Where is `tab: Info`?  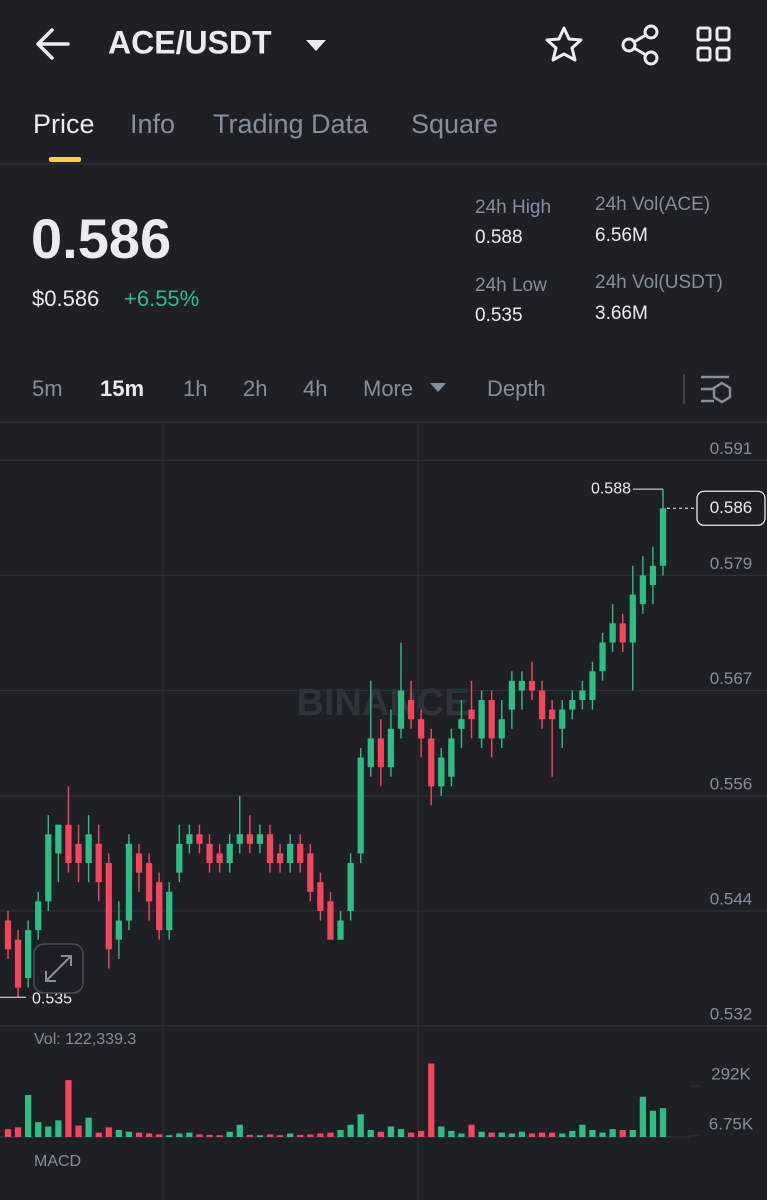
tab: Info is located at coordinates (152, 124).